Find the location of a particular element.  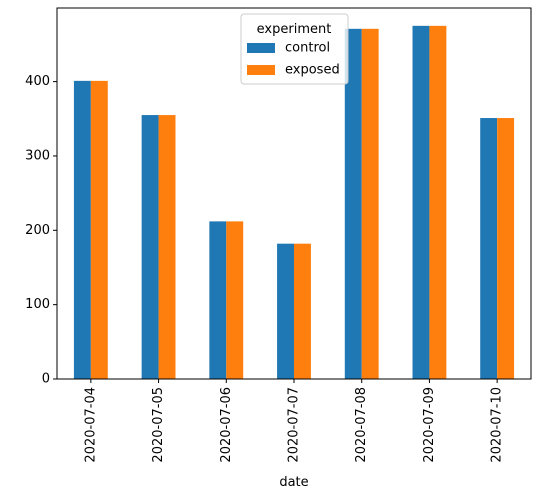

x-tick-label: 2020-07-09 is located at coordinates (429, 425).